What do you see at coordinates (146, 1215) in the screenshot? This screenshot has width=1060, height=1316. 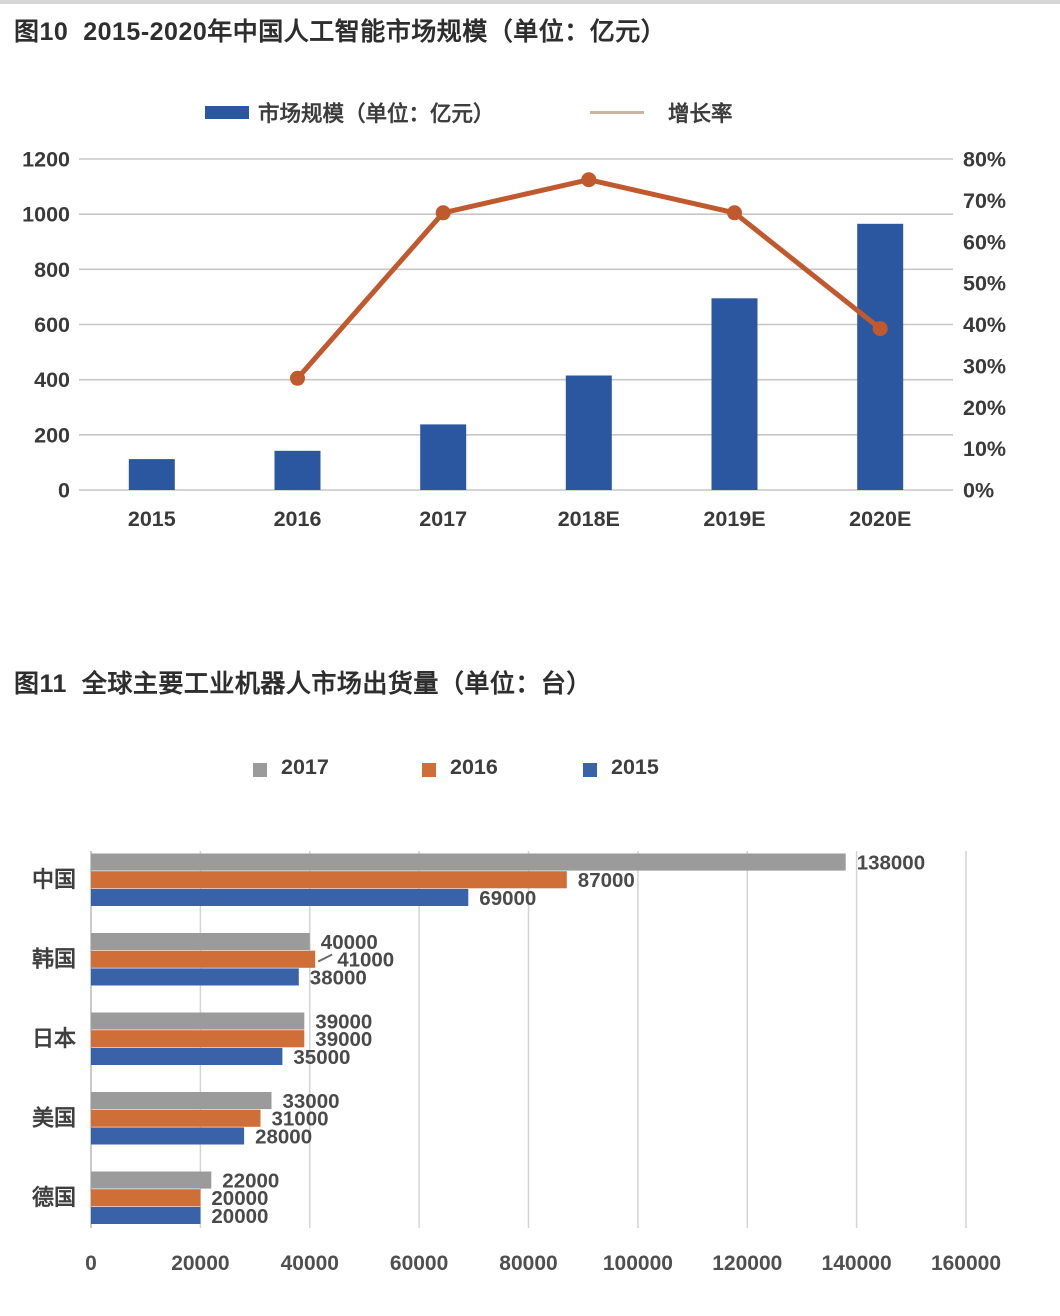 I see `bar-2015-德国` at bounding box center [146, 1215].